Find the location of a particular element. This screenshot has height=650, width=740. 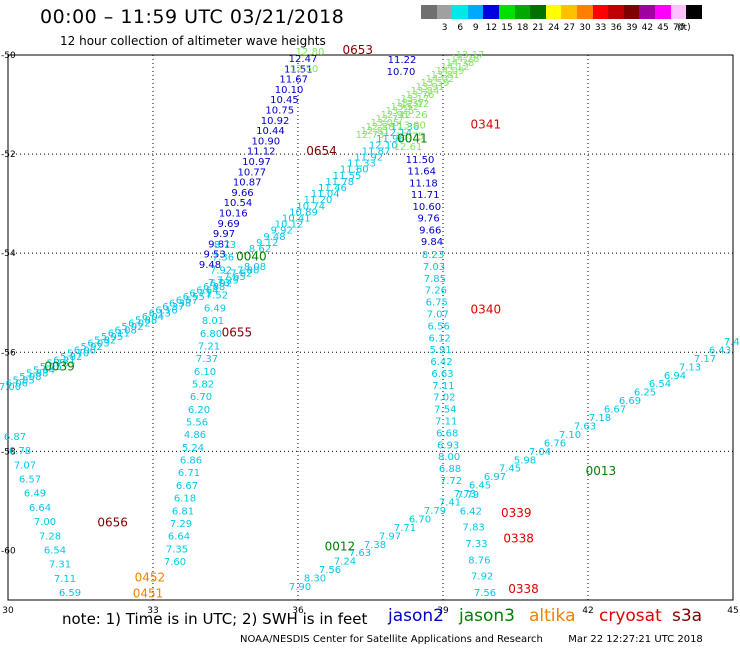

wave-height-value: 7.28 is located at coordinates (50, 536).